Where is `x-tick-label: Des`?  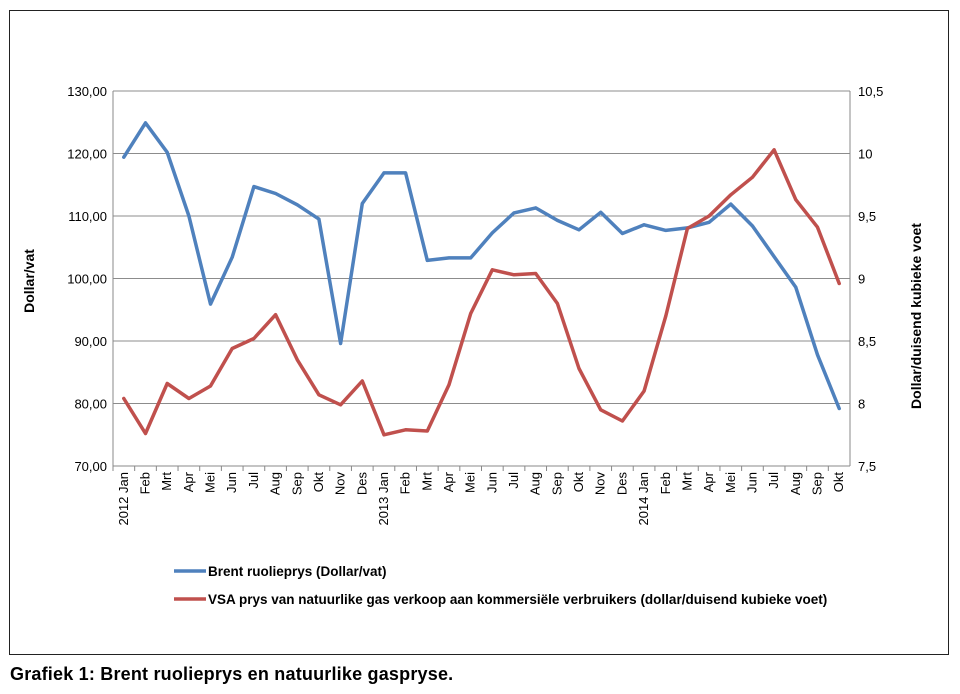
x-tick-label: Des is located at coordinates (361, 484).